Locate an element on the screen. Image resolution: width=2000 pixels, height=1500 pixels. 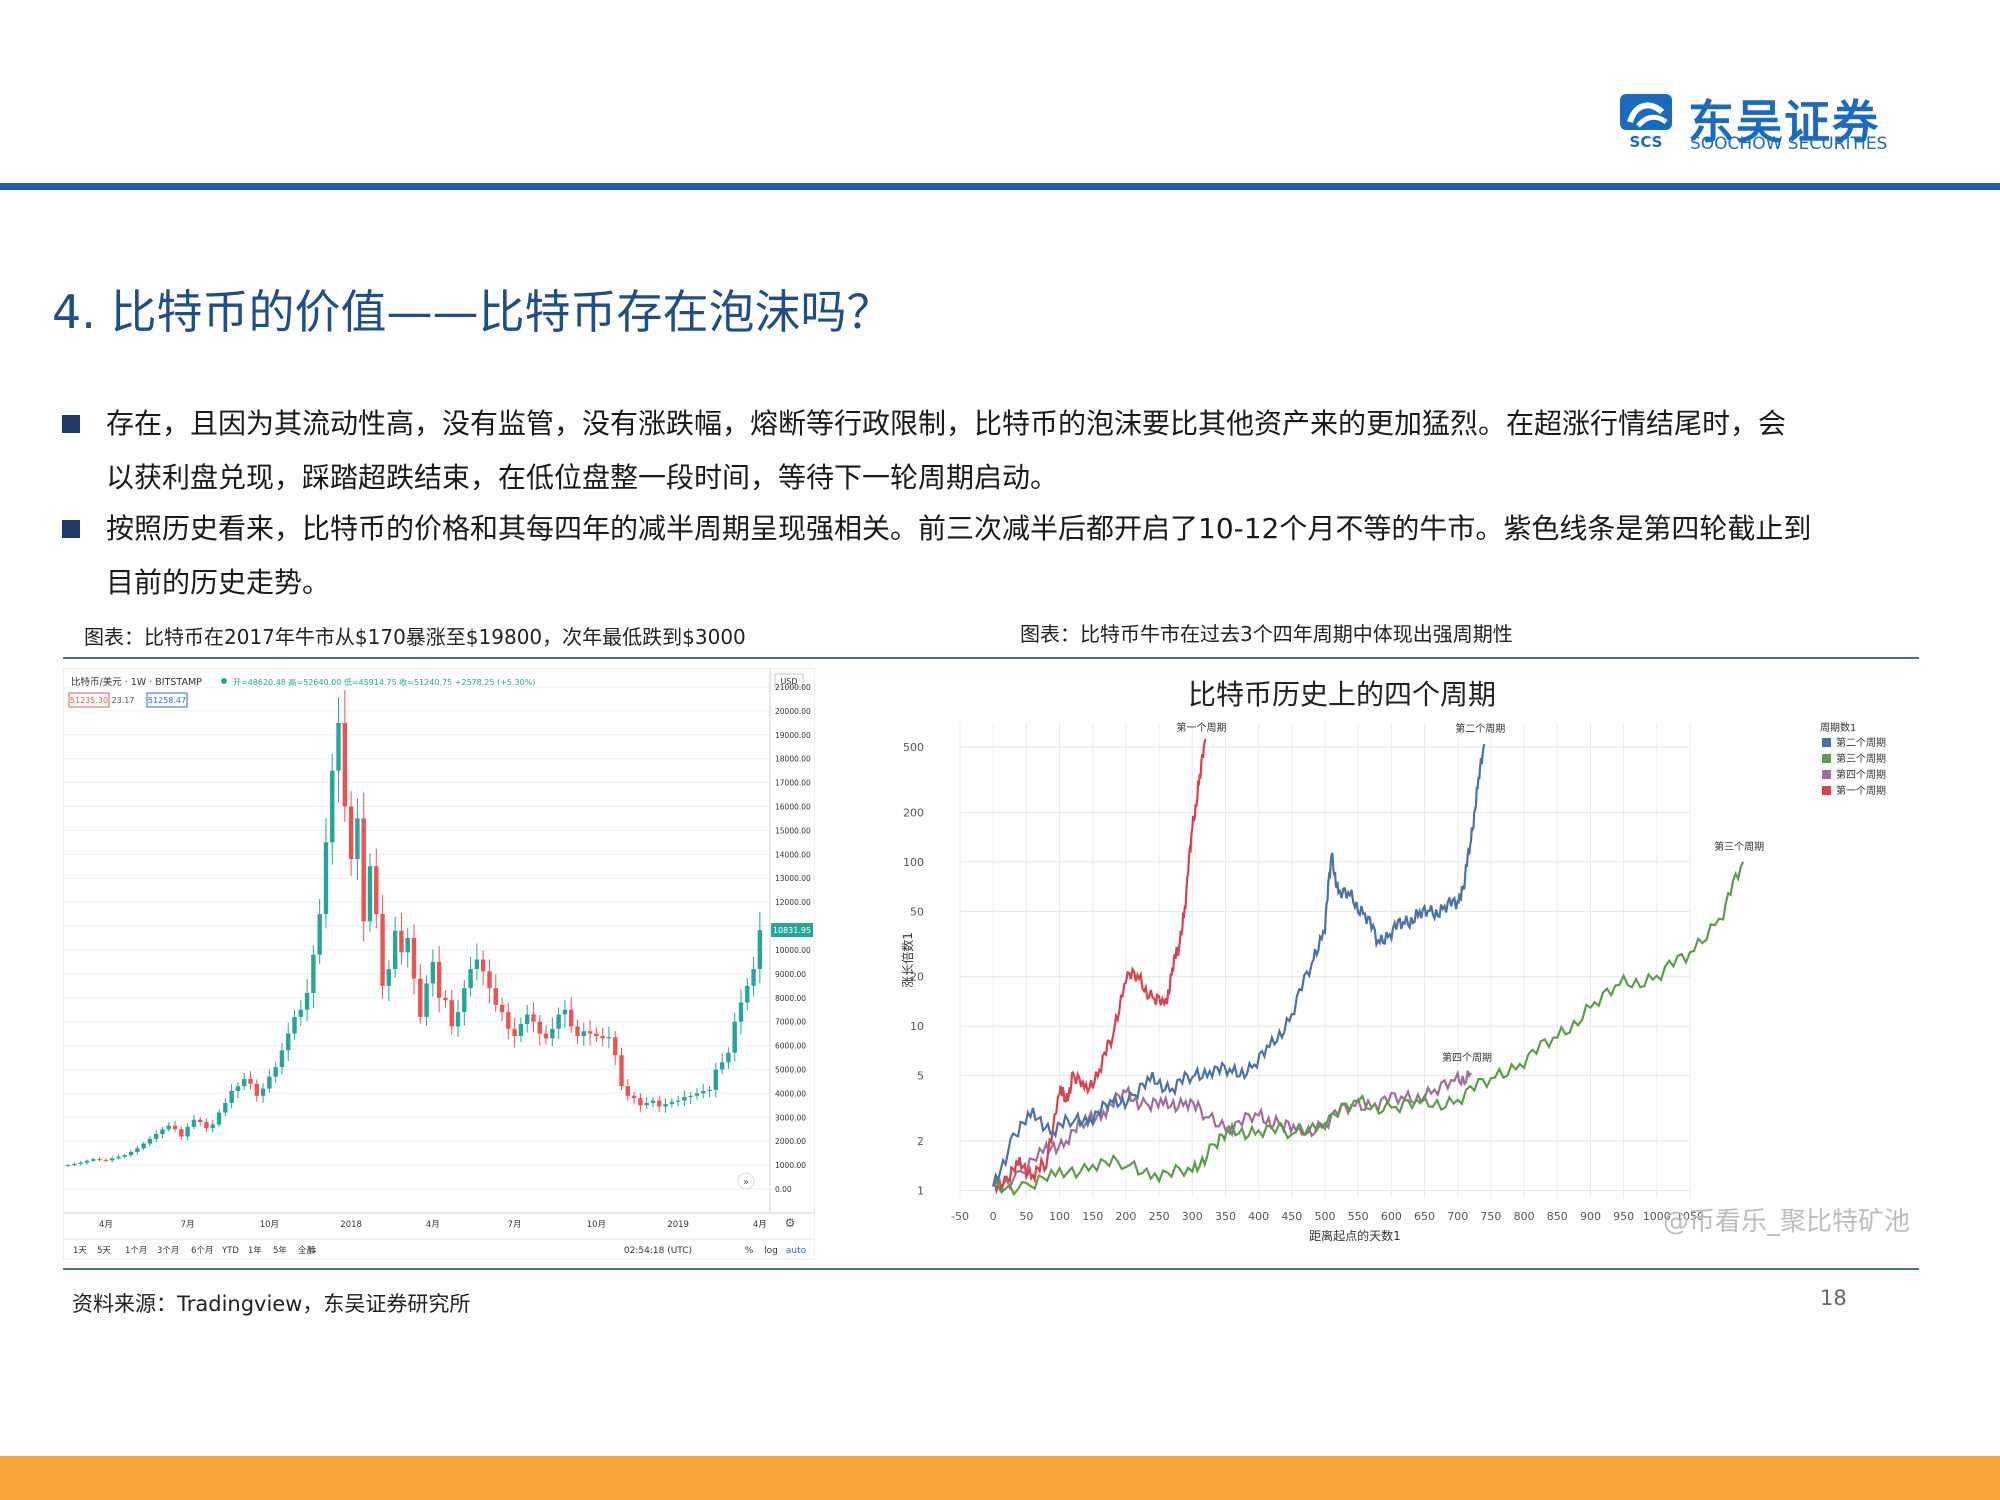
last-price-tag is located at coordinates (792, 930).